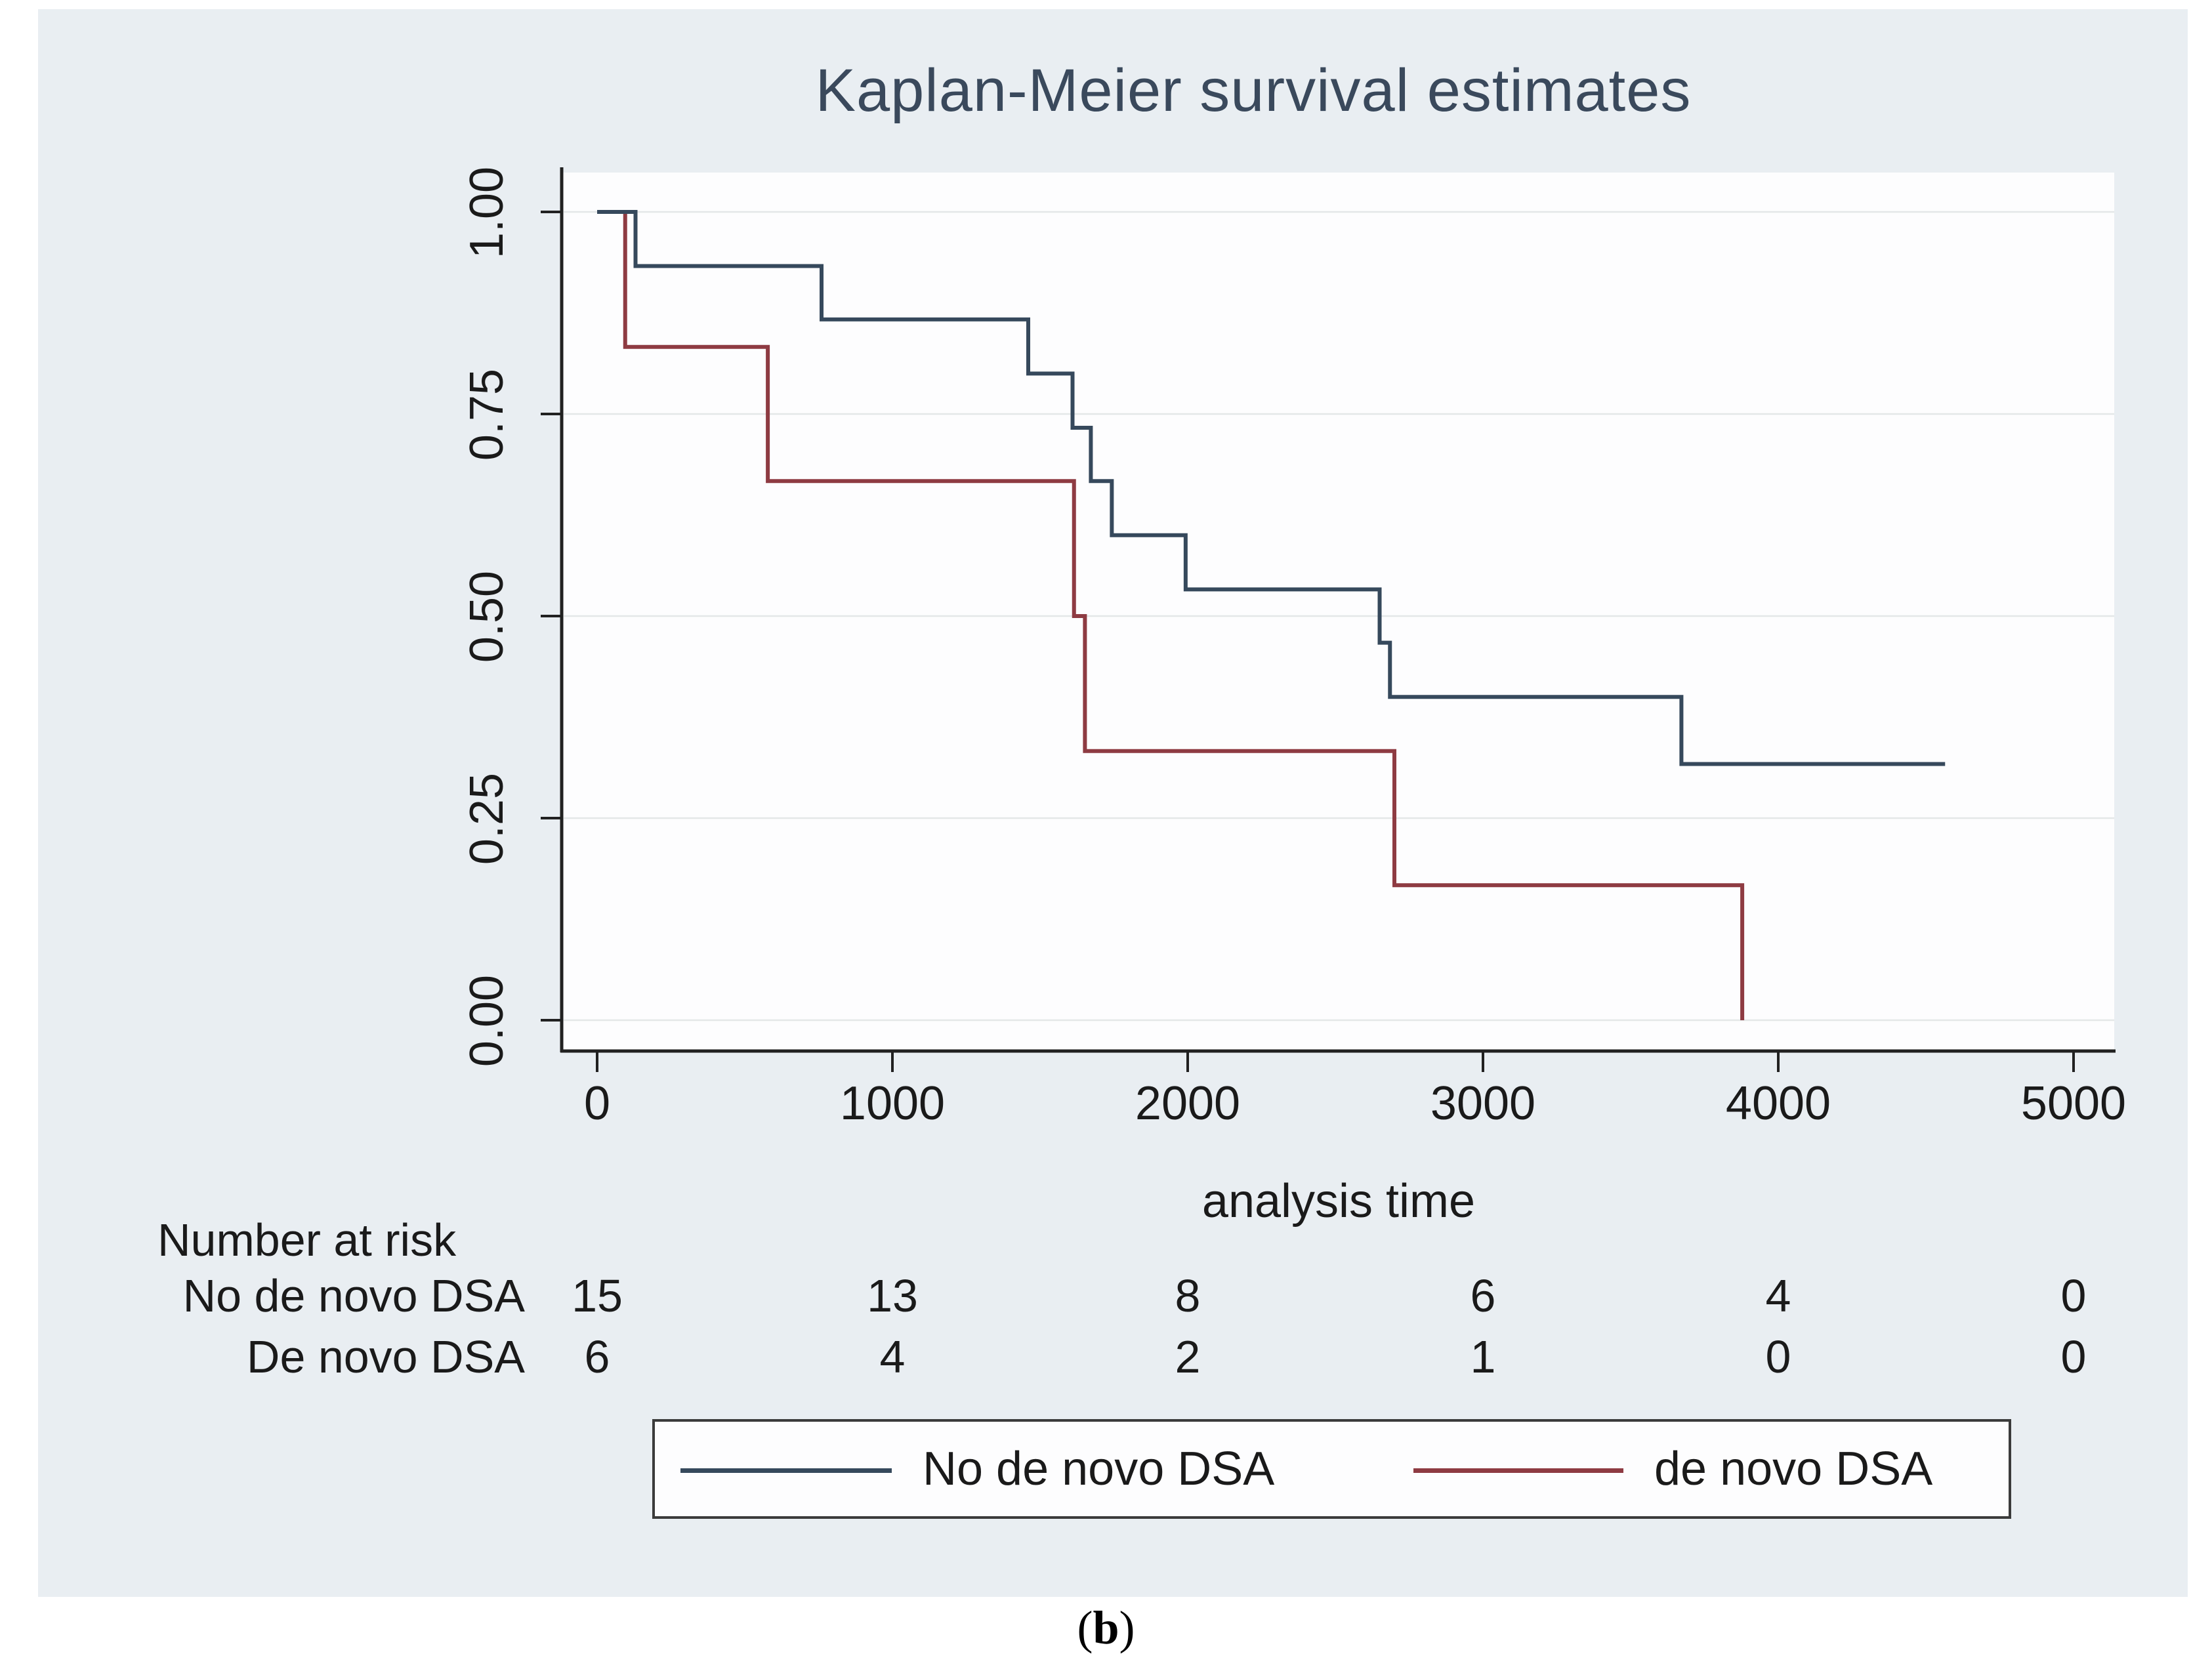 This screenshot has width=2212, height=1673. I want to click on y-tick-label-075: 0.75, so click(487, 414).